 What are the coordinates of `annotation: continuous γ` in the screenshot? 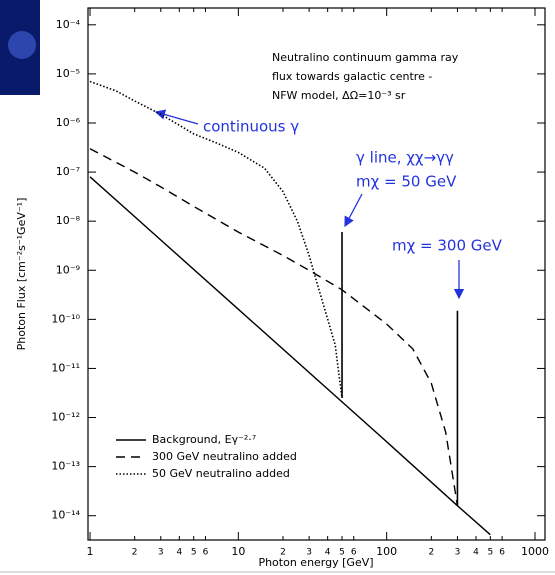 It's located at (251, 127).